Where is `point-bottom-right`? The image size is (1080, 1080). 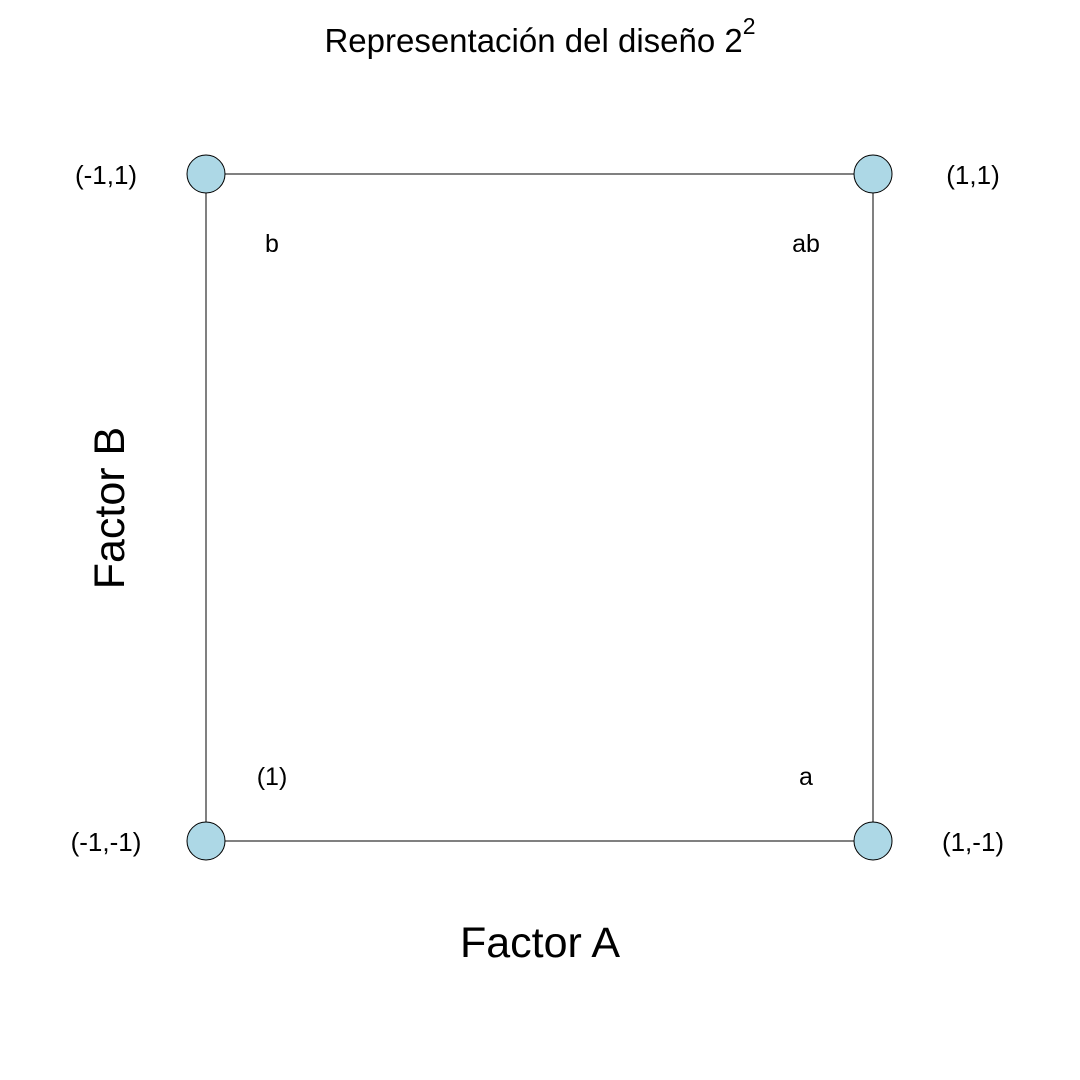 point-bottom-right is located at coordinates (873, 841).